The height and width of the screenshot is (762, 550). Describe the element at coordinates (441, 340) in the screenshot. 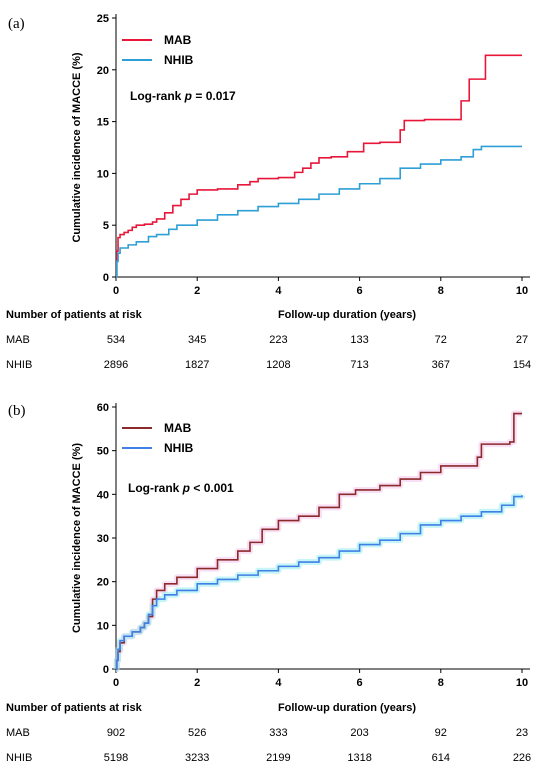

I see `risk-value: 72` at that location.